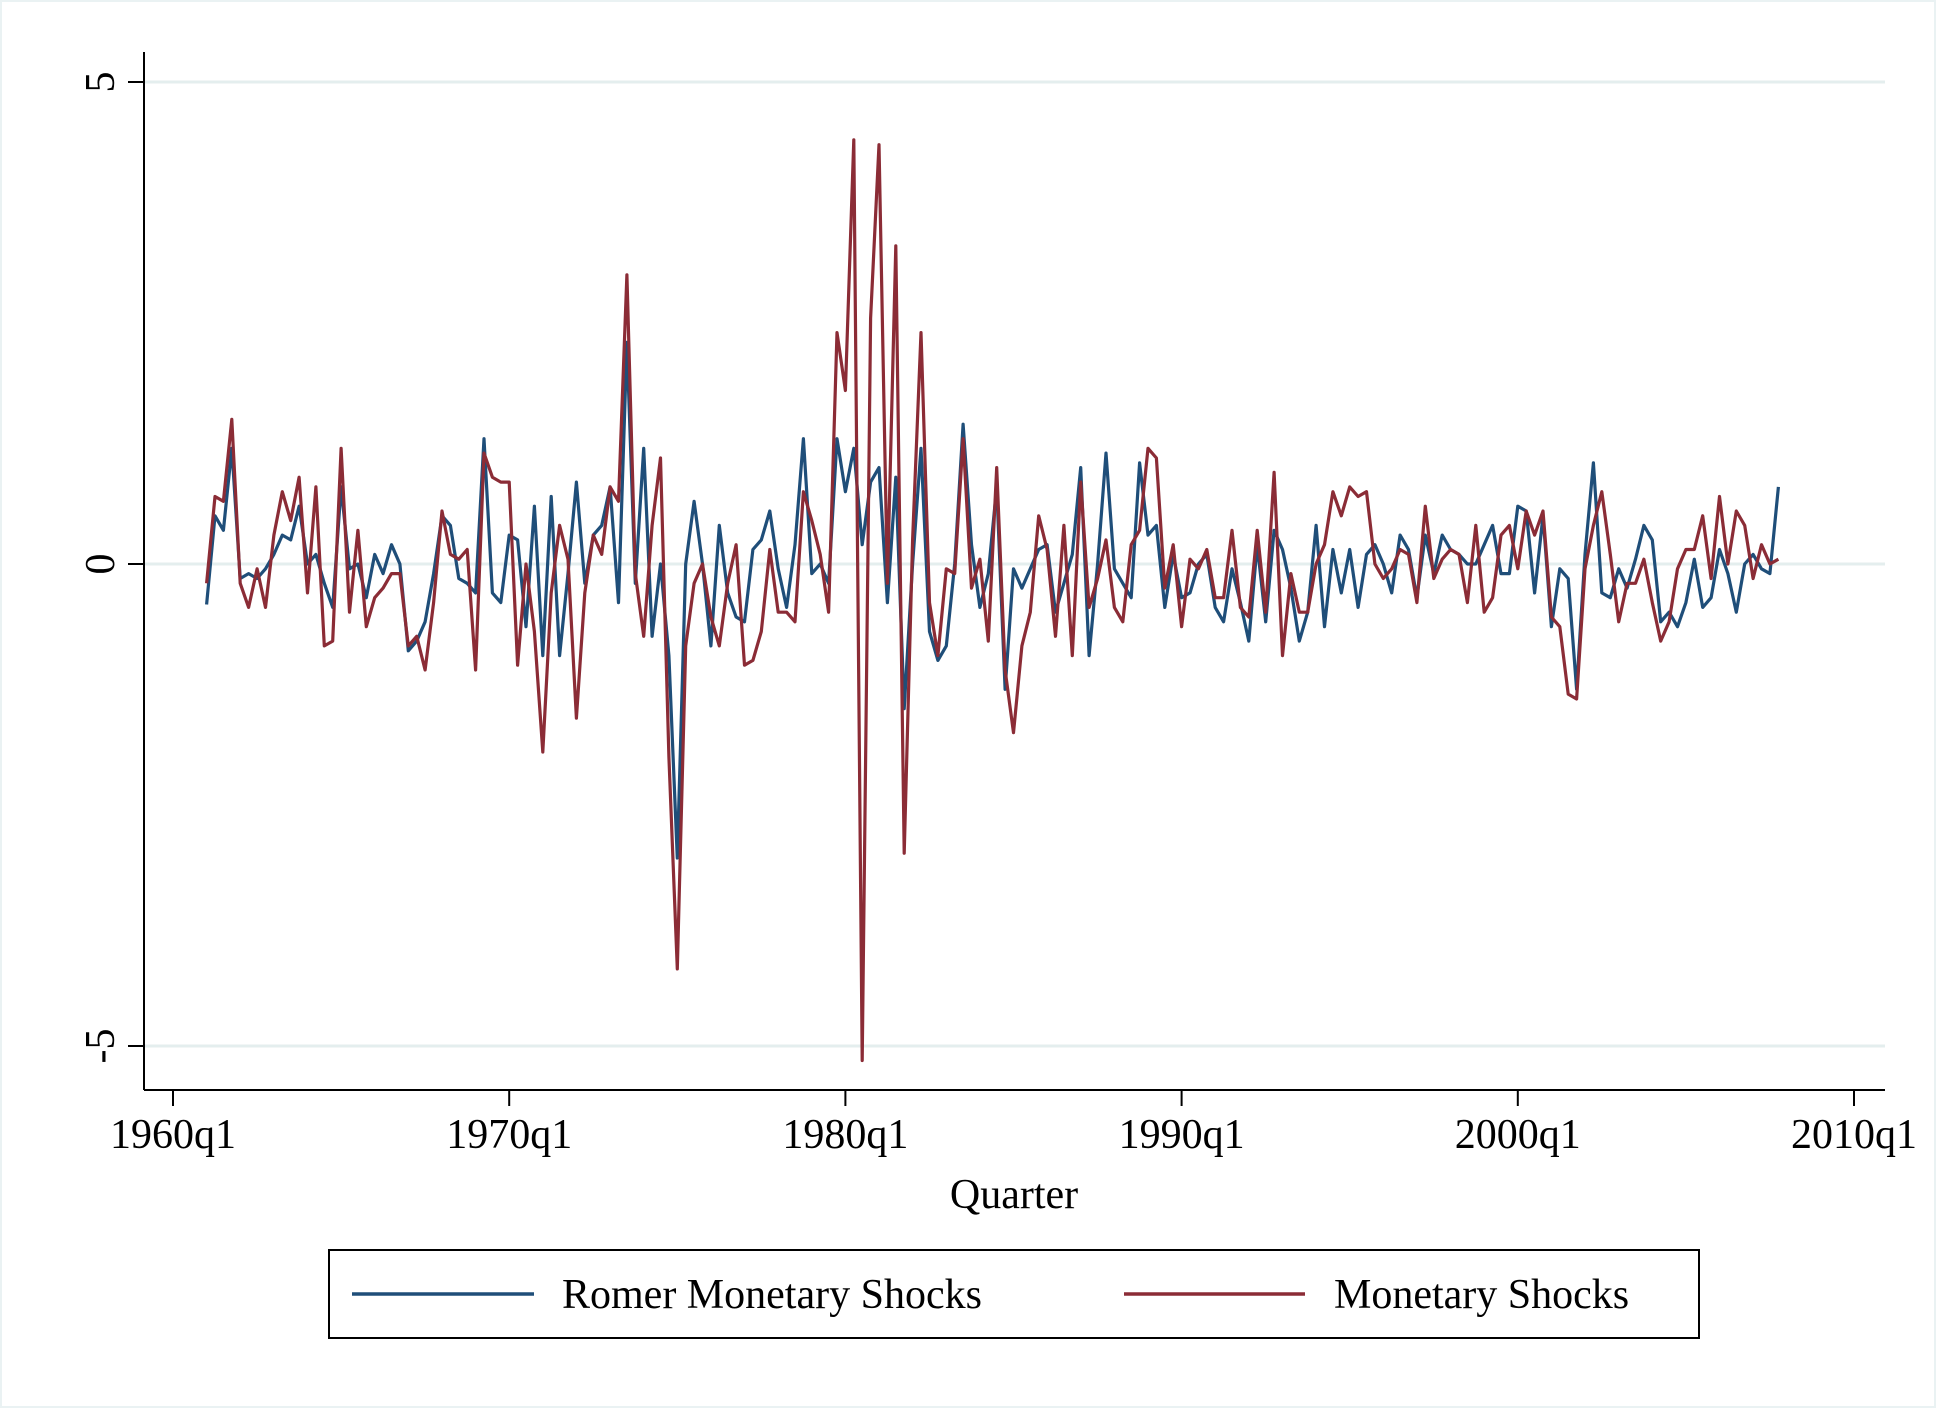  Describe the element at coordinates (772, 1295) in the screenshot. I see `legend-label-romer: Romer Monetary Shocks` at that location.